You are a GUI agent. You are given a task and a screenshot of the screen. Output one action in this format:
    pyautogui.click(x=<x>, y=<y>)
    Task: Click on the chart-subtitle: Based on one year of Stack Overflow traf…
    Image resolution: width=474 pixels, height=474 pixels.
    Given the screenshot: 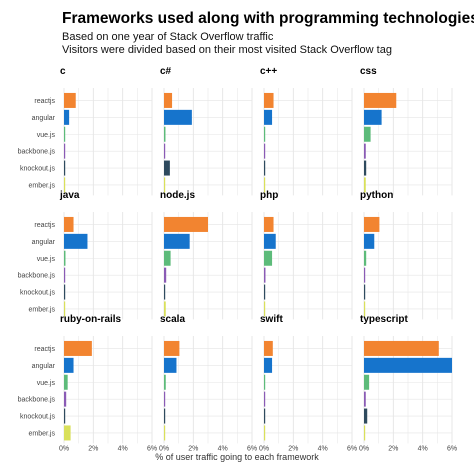 What is the action you would take?
    pyautogui.click(x=227, y=44)
    